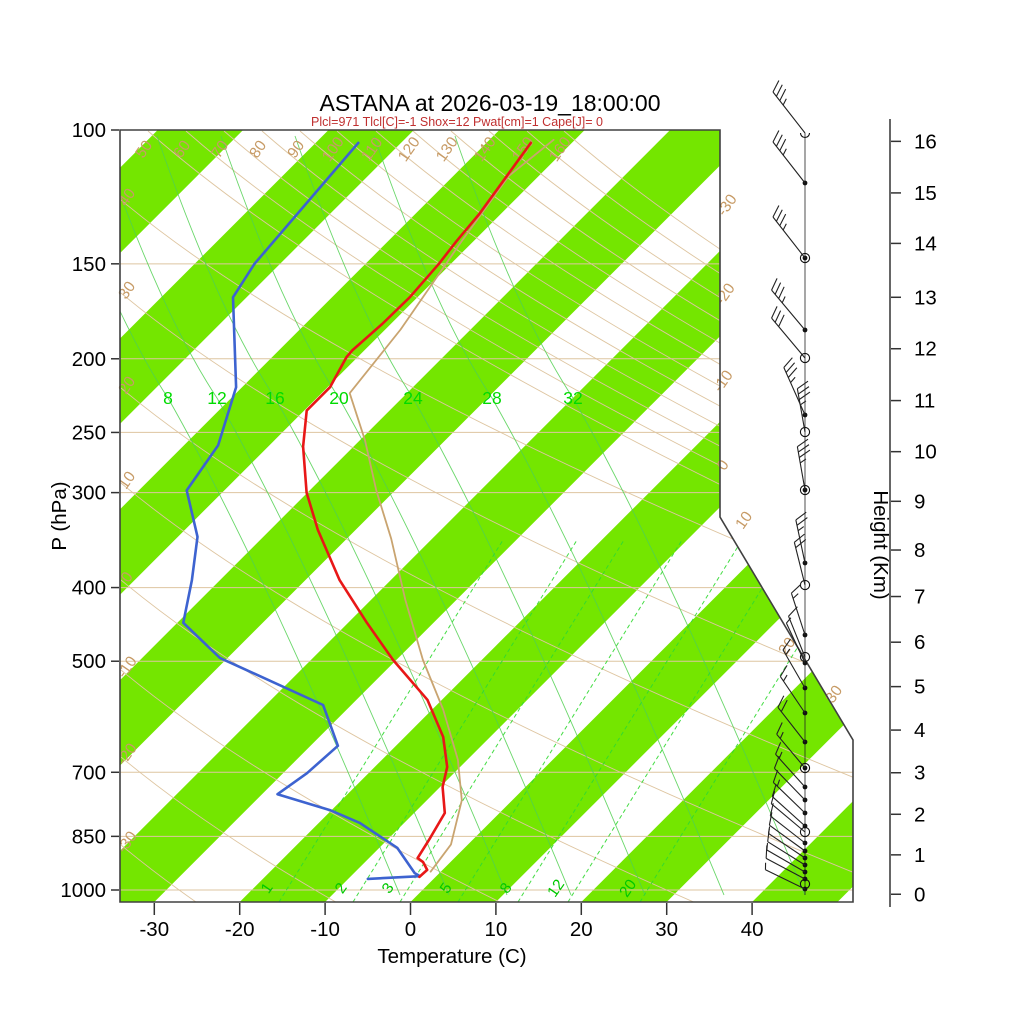  I want to click on svg-text: 200, so click(89, 359).